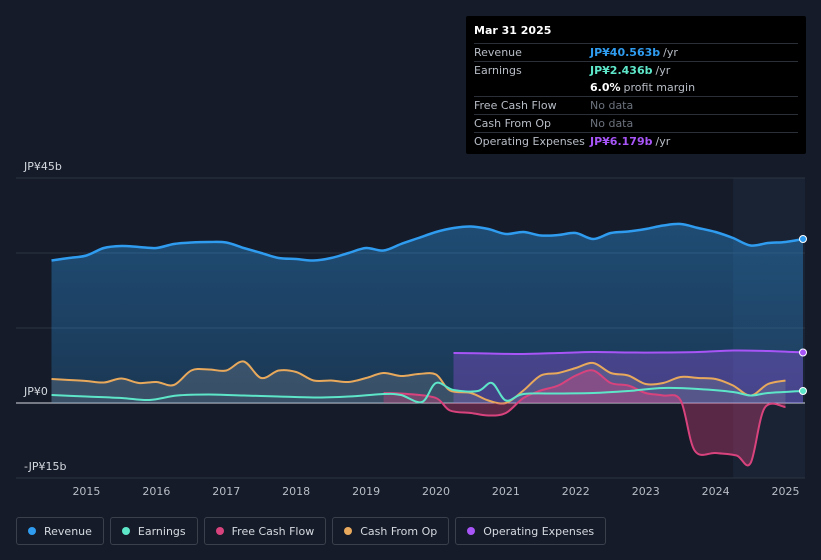 The image size is (821, 560). Describe the element at coordinates (628, 352) in the screenshot. I see `operating-expenses-line` at that location.